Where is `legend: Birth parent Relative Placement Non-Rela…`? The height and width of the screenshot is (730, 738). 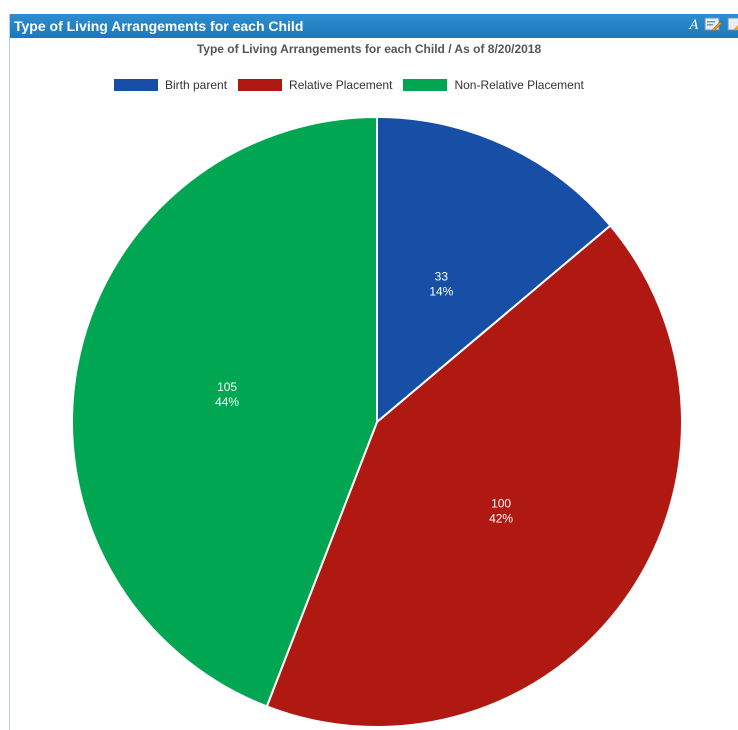 legend: Birth parent Relative Placement Non-Rela… is located at coordinates (354, 85).